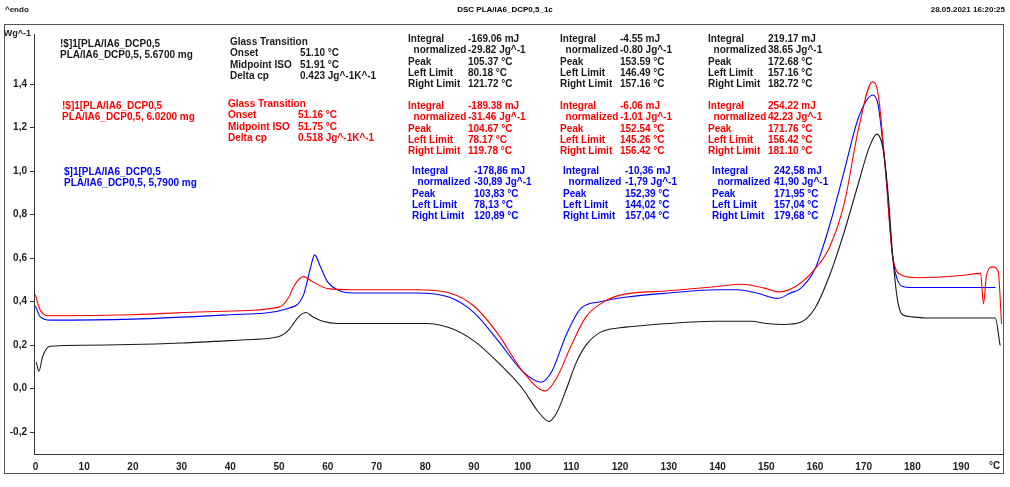 The height and width of the screenshot is (487, 1010). I want to click on x-tick-label: 70, so click(376, 466).